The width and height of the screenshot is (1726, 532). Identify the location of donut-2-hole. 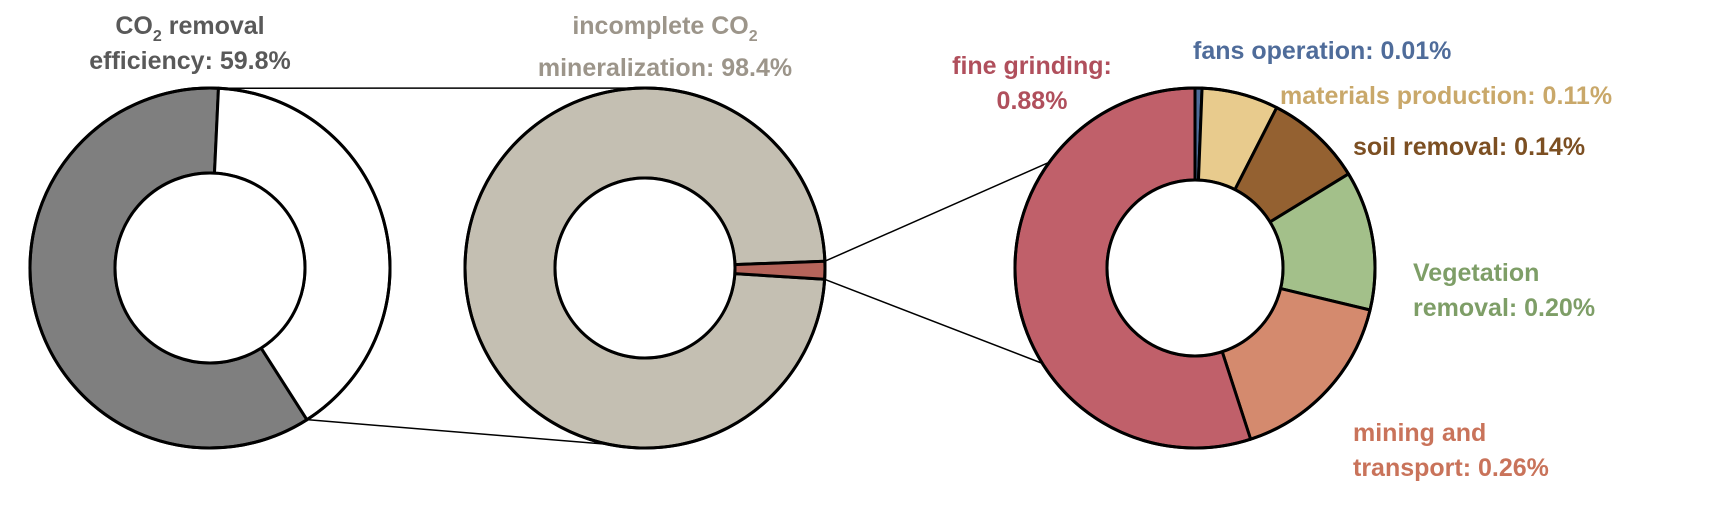
(645, 268).